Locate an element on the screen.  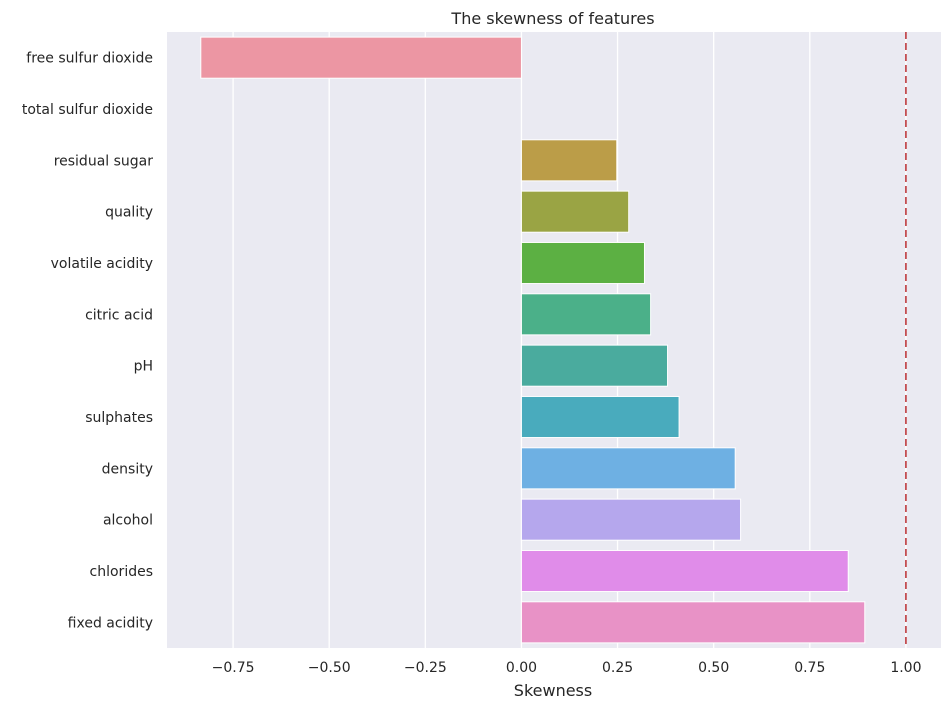
x-tick-label: −0.25 is located at coordinates (425, 668).